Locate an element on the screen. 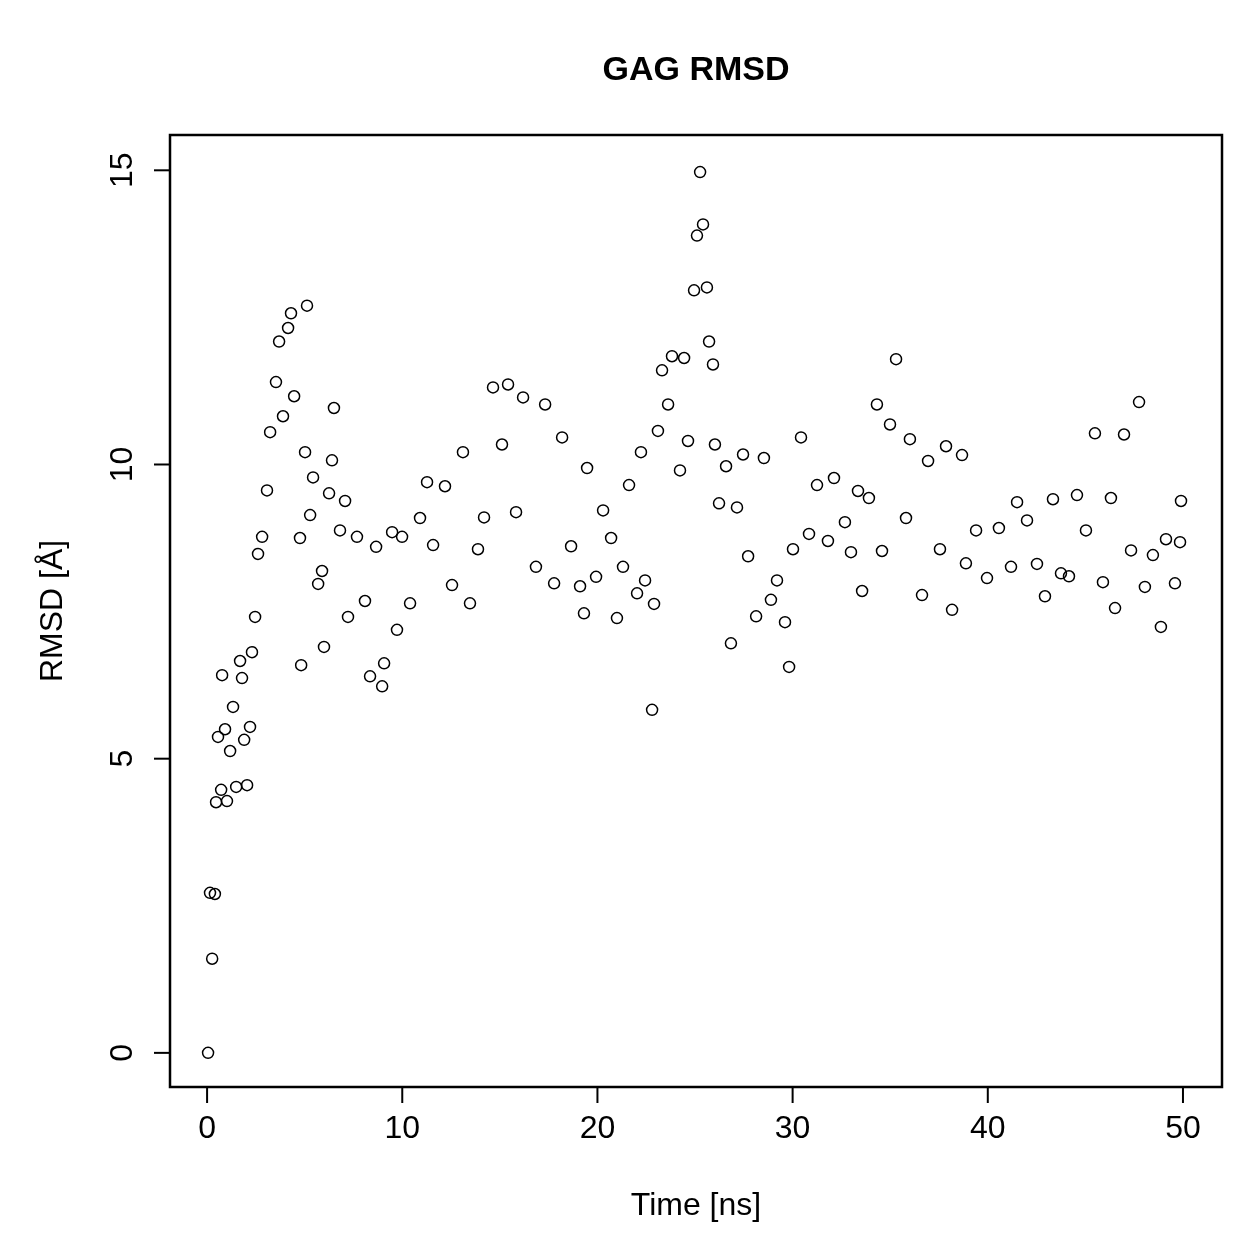 Image resolution: width=1259 pixels, height=1259 pixels. y-tick-label: 10 is located at coordinates (121, 464).